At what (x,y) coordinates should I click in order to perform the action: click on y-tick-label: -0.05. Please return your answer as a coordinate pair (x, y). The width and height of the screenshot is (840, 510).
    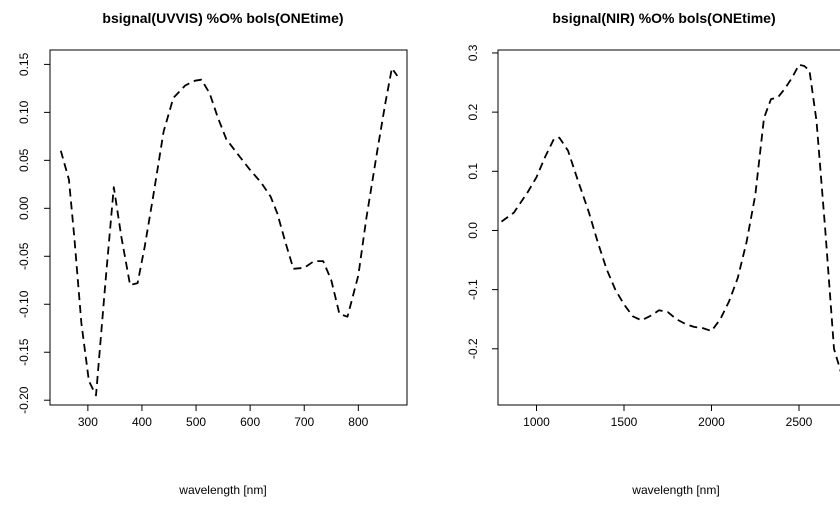
    Looking at the image, I should click on (24, 256).